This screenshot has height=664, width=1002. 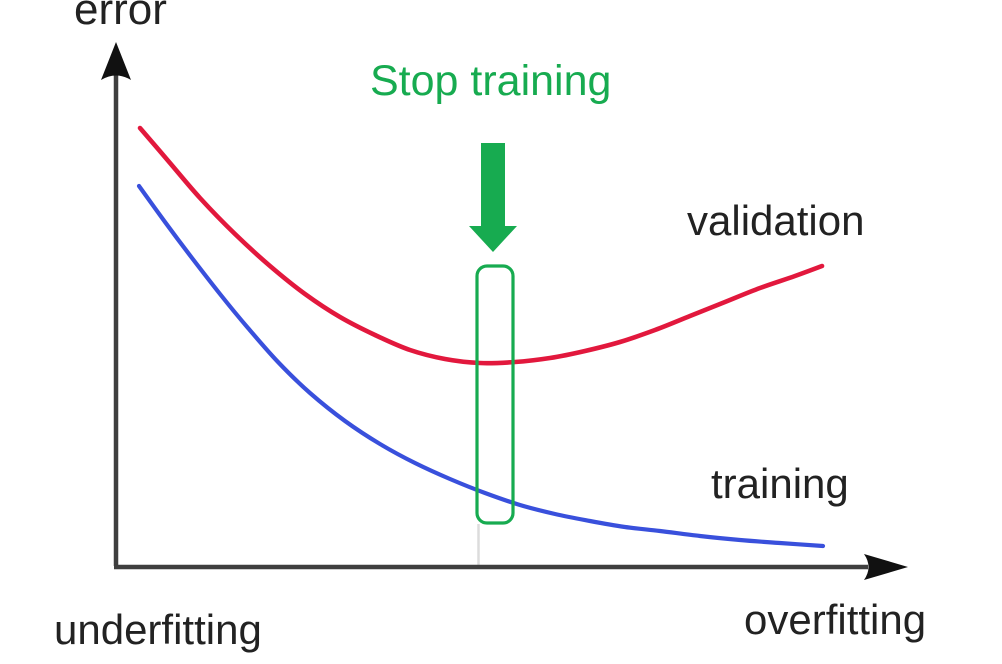 What do you see at coordinates (780, 483) in the screenshot?
I see `training-curve-label: training` at bounding box center [780, 483].